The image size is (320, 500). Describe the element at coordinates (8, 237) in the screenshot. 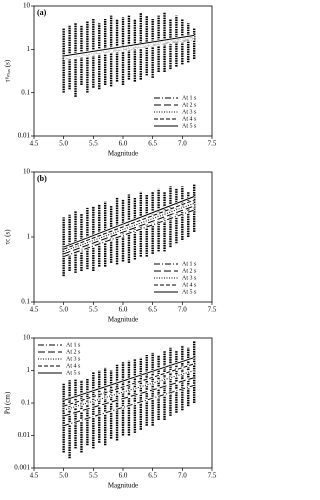

I see `y-axis-label: τc (s)` at that location.